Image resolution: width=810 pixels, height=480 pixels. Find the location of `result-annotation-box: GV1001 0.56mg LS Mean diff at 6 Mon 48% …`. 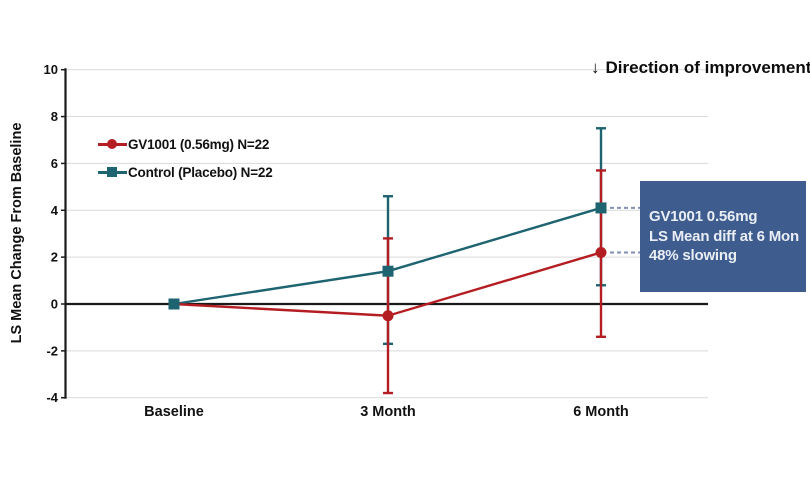

result-annotation-box: GV1001 0.56mg LS Mean diff at 6 Mon 48% … is located at coordinates (723, 236).